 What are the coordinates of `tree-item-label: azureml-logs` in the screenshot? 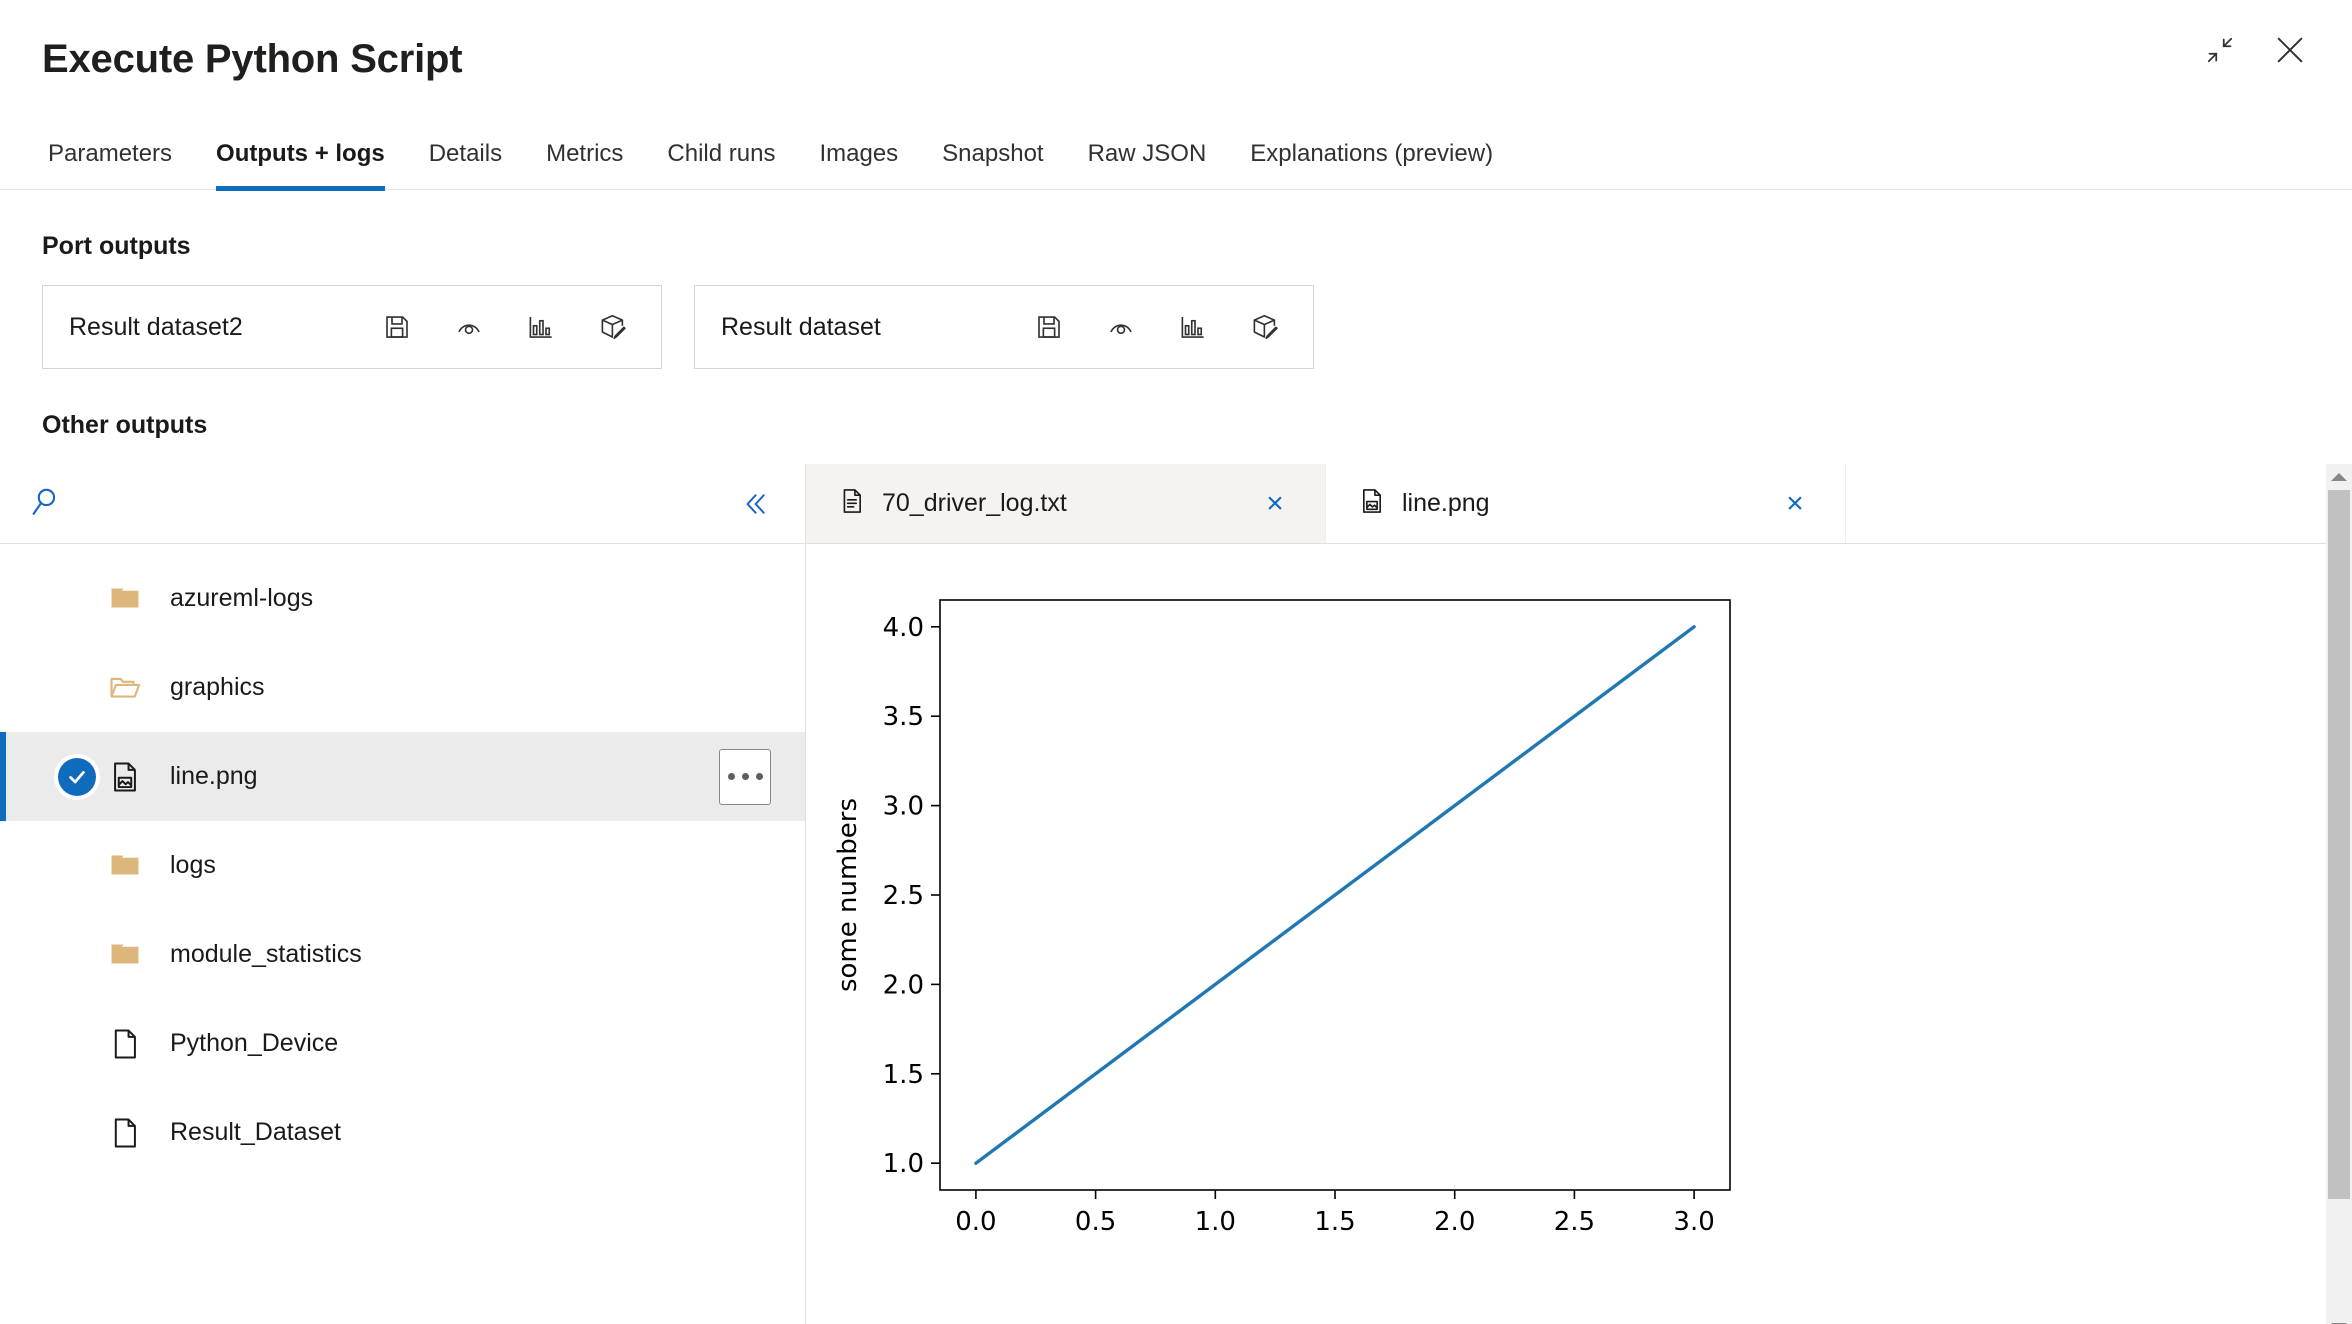 It's located at (242, 598).